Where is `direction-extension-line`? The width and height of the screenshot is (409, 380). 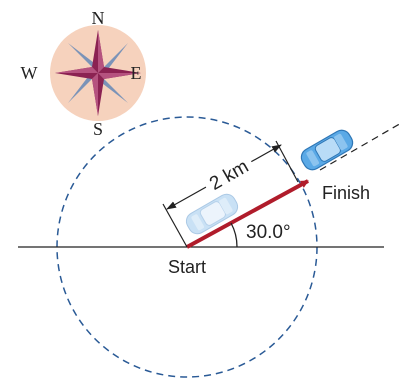
direction-extension-line is located at coordinates (361, 146).